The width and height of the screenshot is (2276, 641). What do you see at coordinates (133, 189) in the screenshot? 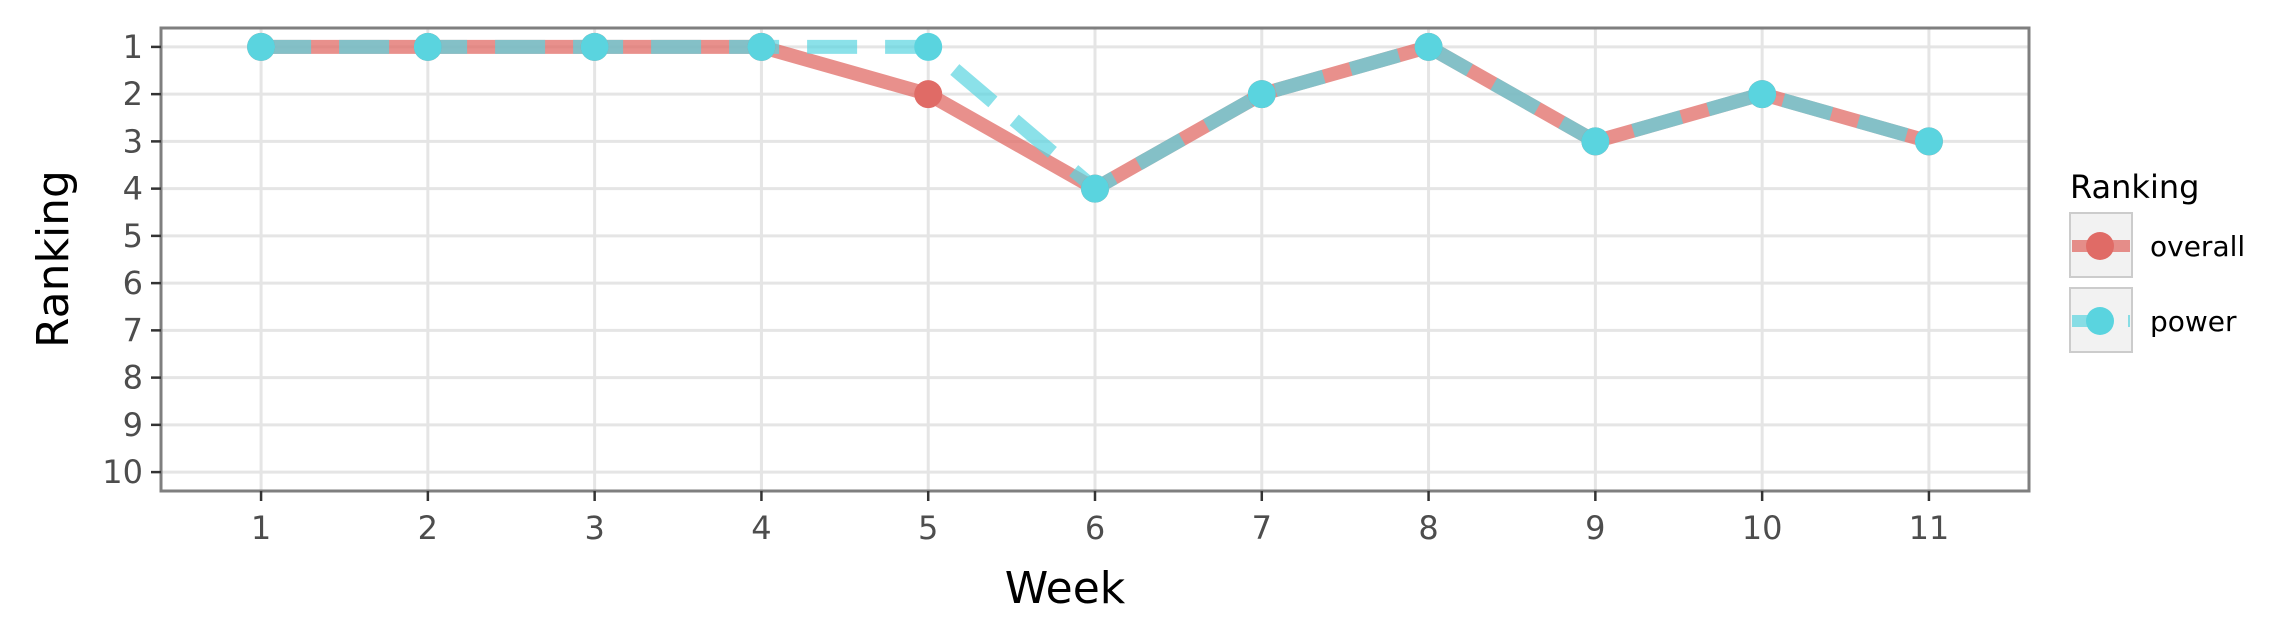
I see `y-tick-label: 4` at bounding box center [133, 189].